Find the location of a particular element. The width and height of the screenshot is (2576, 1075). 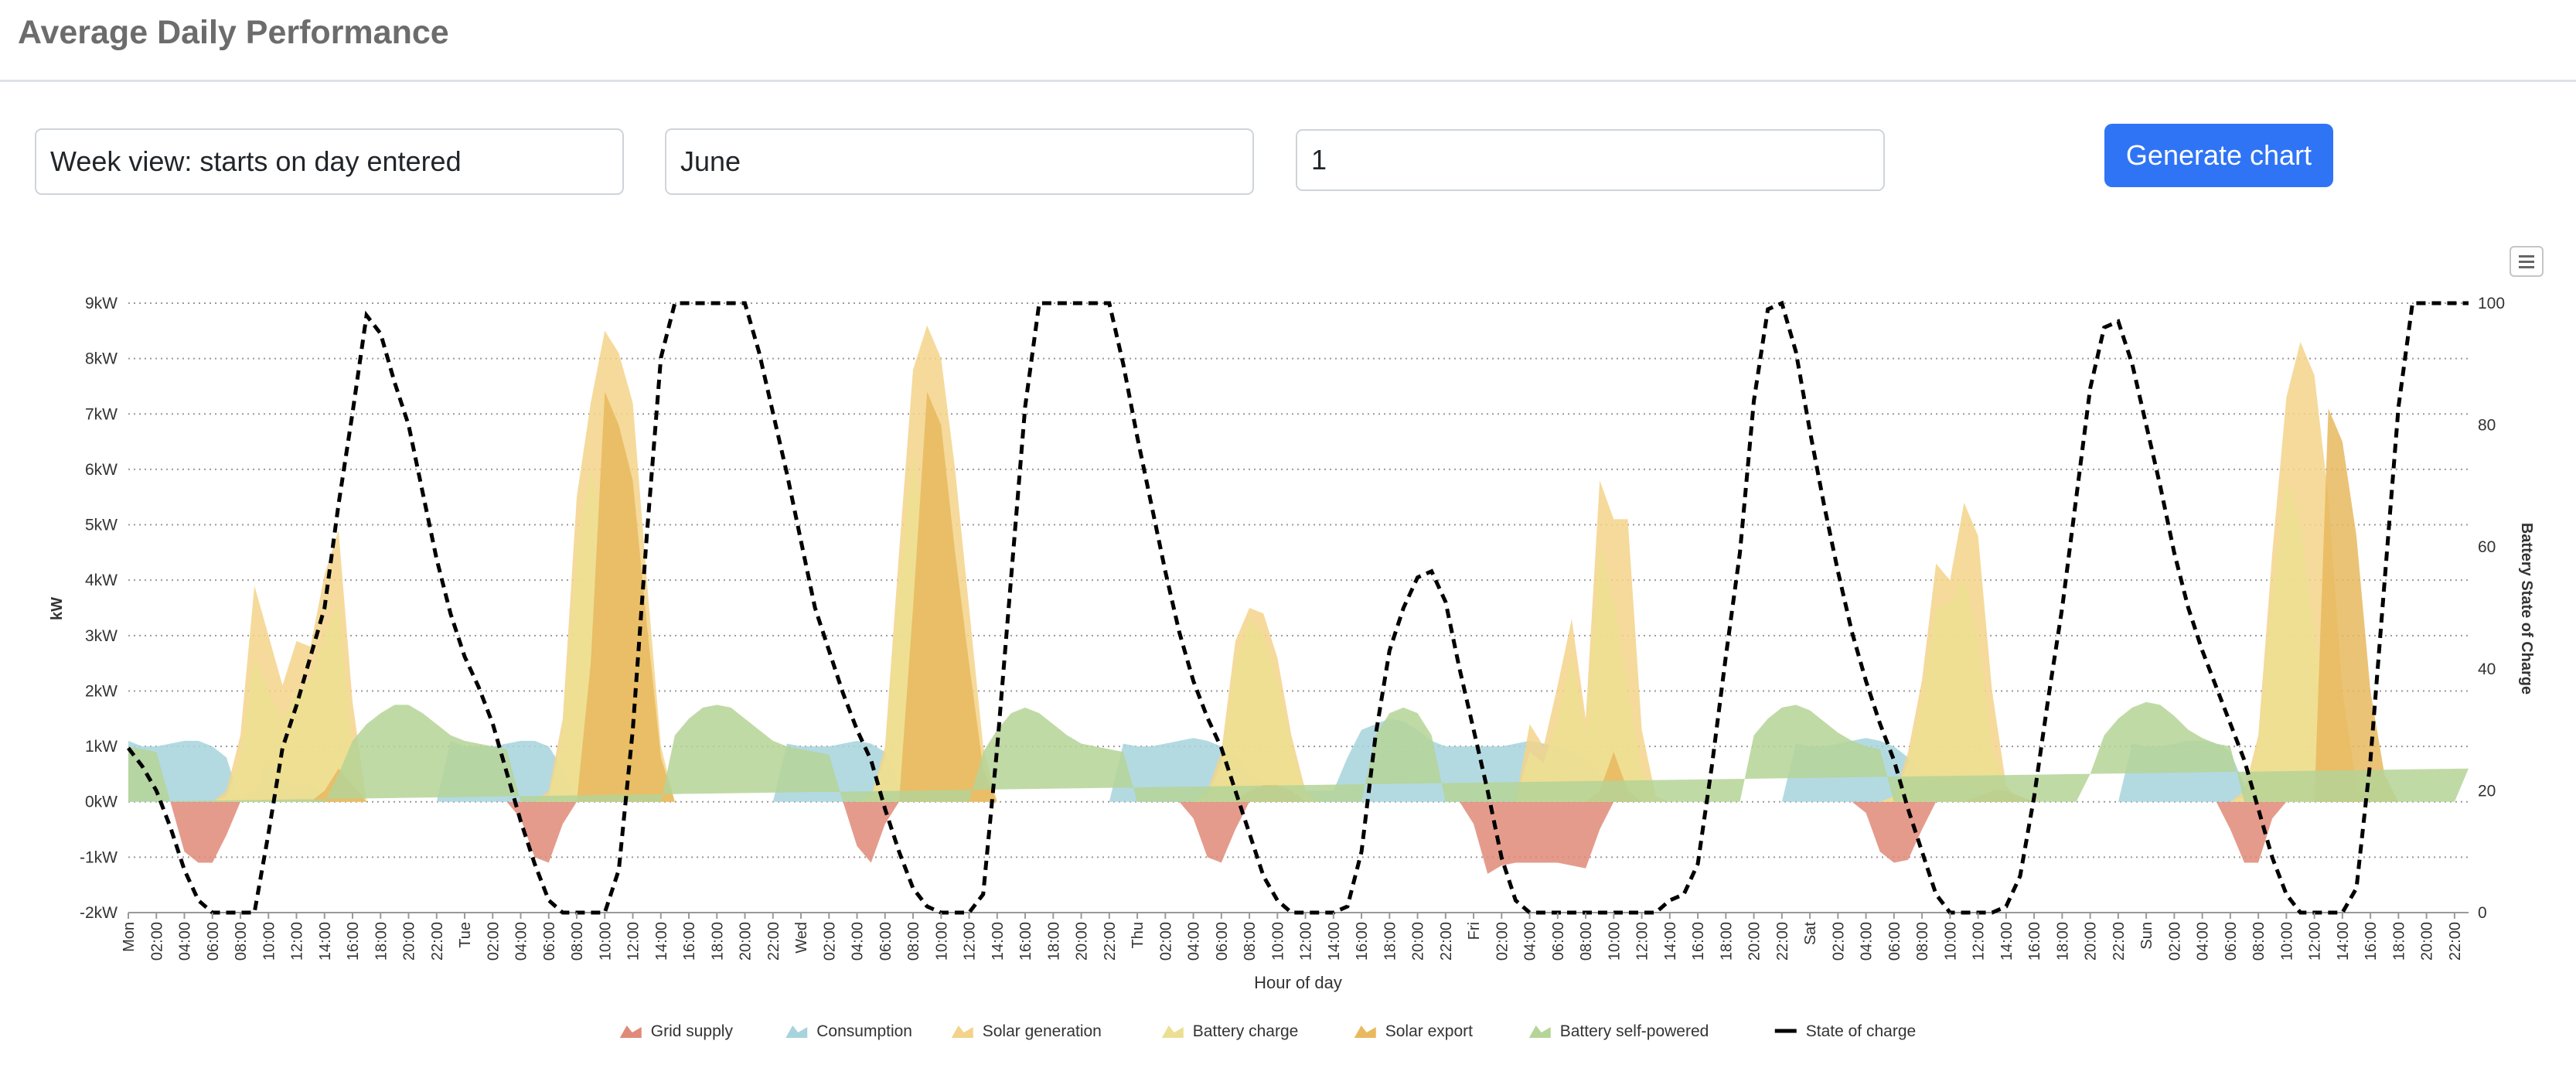

view-select-value: Week view: starts on day entered is located at coordinates (256, 161).